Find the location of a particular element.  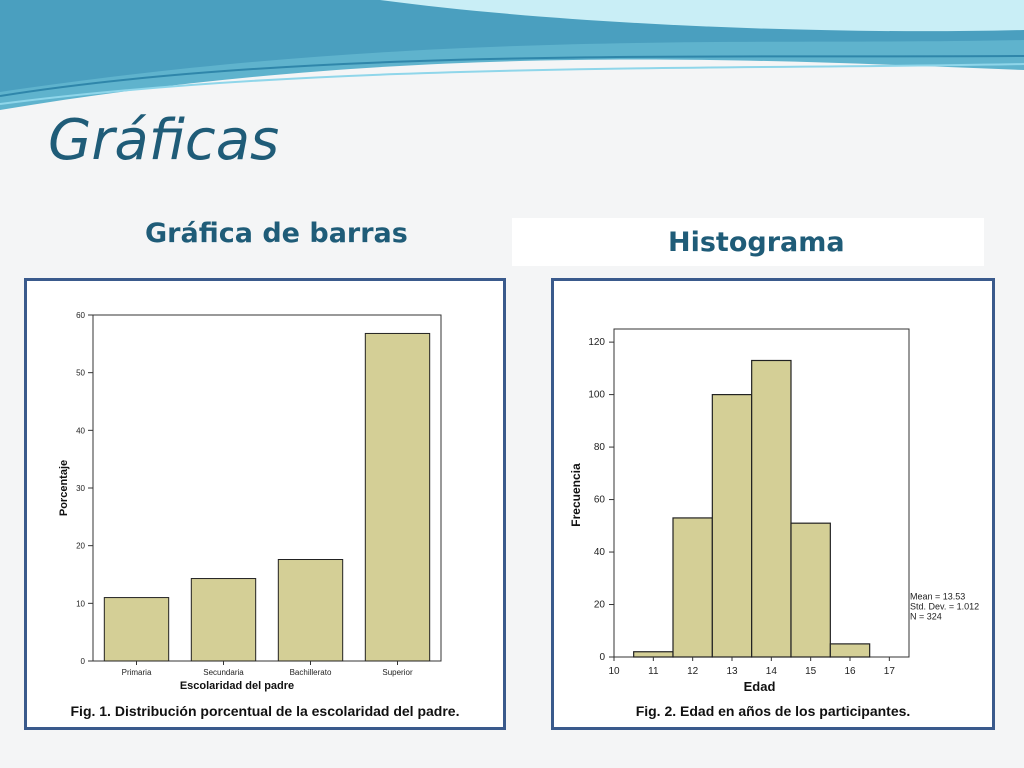

x-tick-label: 13 is located at coordinates (732, 671).